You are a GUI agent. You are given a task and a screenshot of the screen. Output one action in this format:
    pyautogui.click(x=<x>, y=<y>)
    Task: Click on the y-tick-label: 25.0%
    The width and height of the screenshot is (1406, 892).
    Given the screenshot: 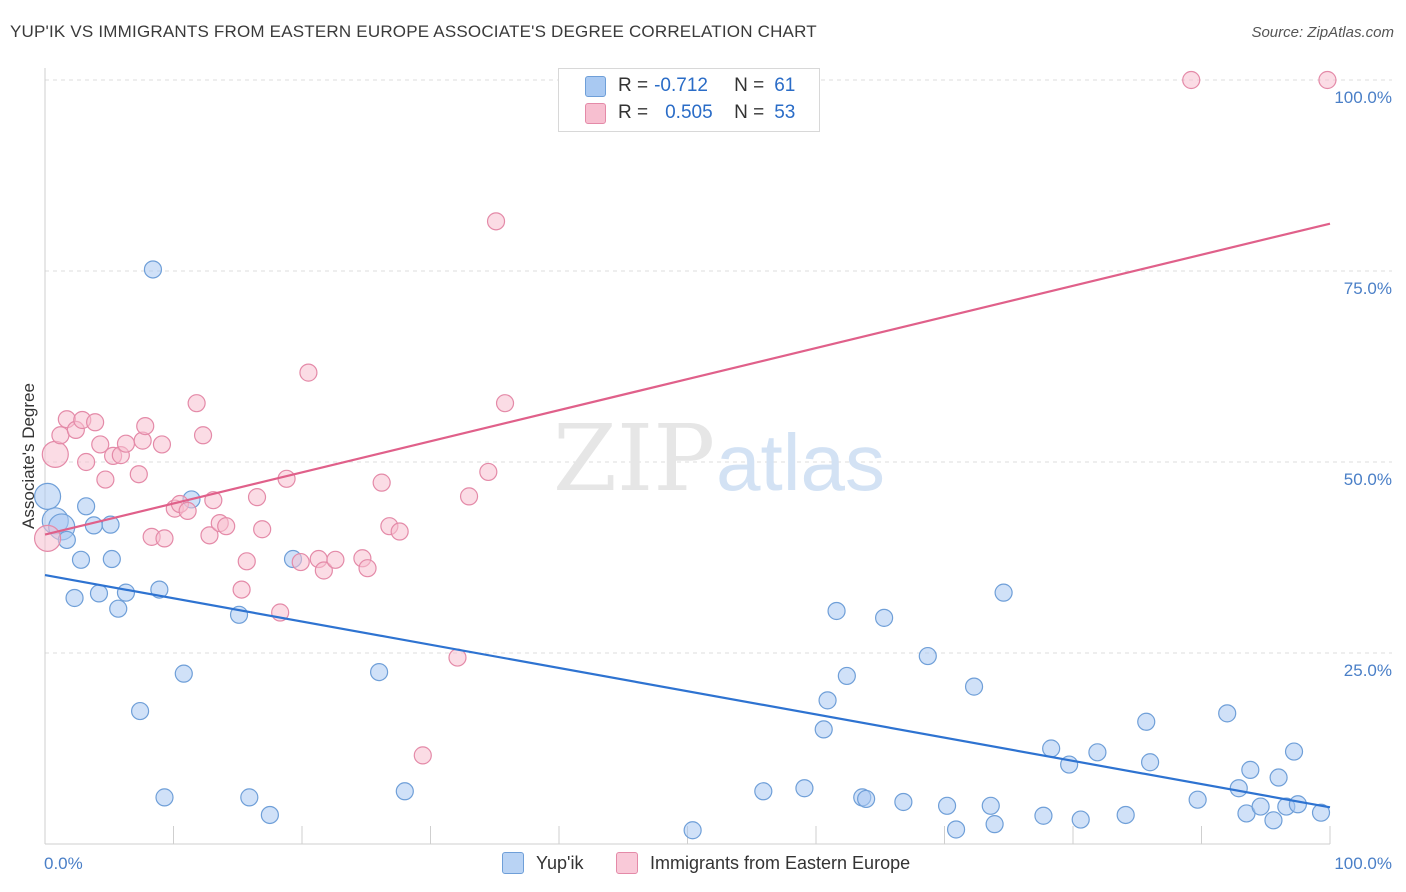 What is the action you would take?
    pyautogui.click(x=1368, y=670)
    